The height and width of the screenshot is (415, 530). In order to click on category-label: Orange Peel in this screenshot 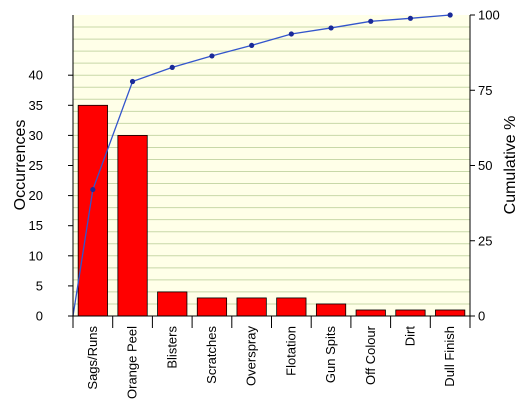, I will do `click(132, 362)`.